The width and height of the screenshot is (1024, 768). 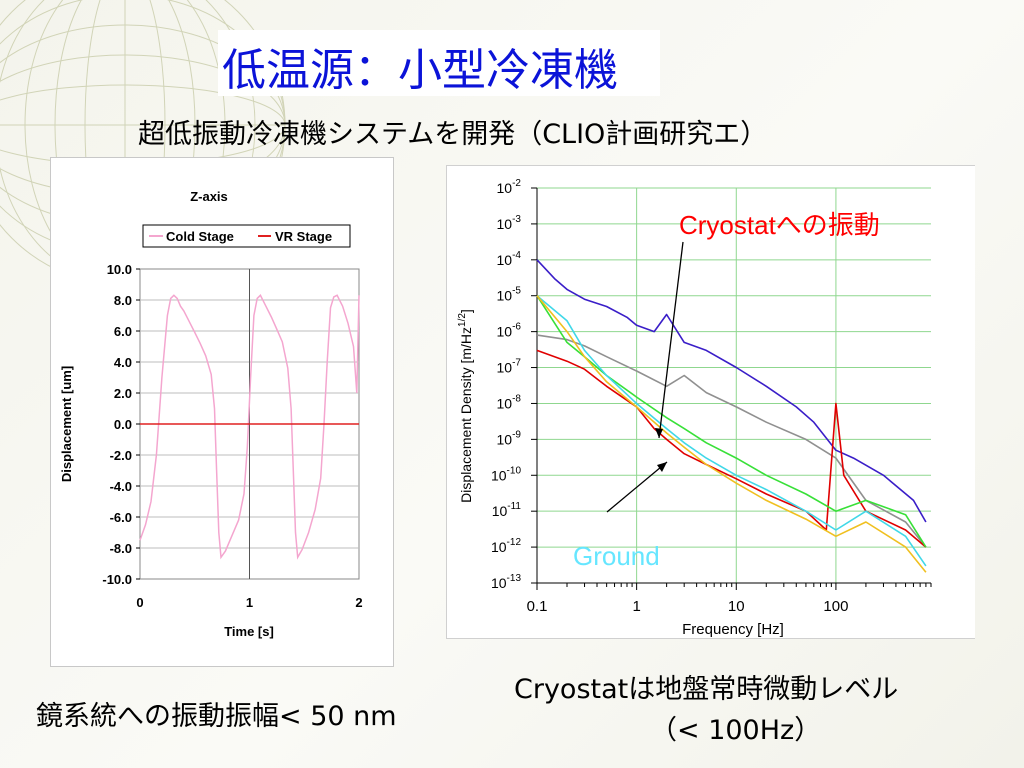 I want to click on title-background, so click(x=439, y=63).